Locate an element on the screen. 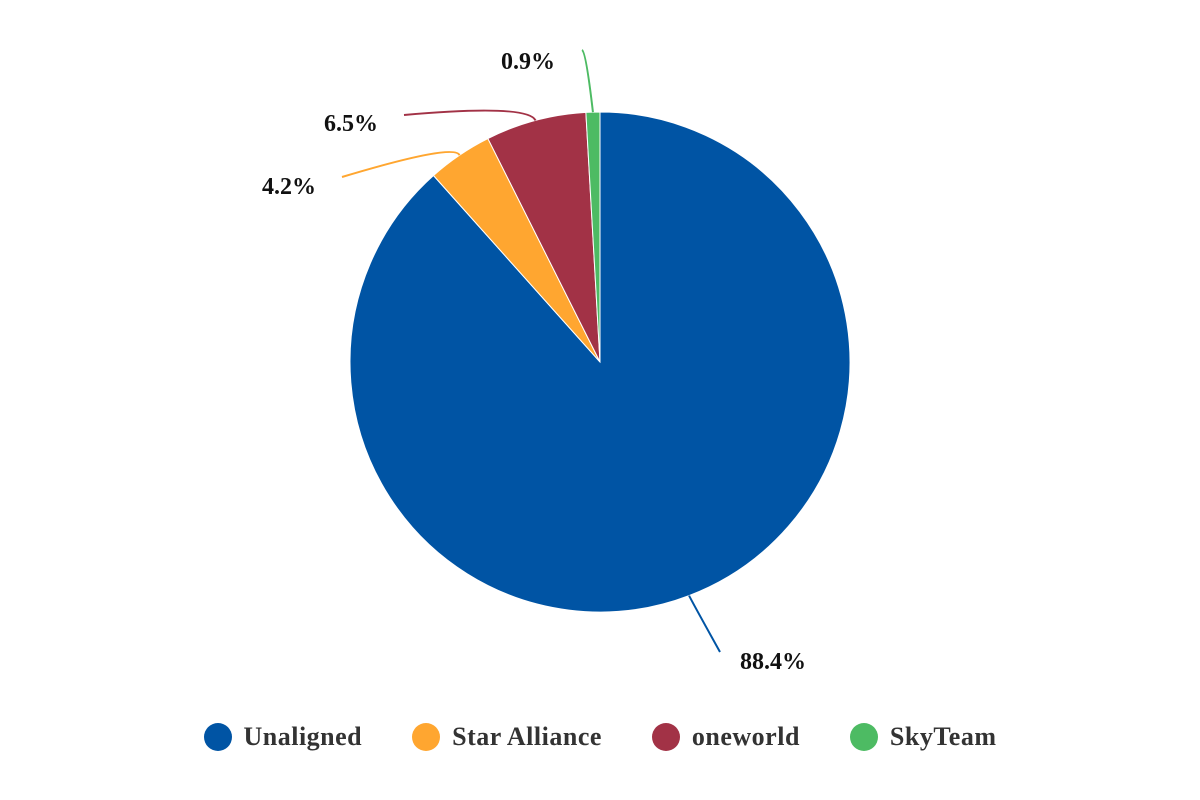  legend-label: oneworld is located at coordinates (745, 736).